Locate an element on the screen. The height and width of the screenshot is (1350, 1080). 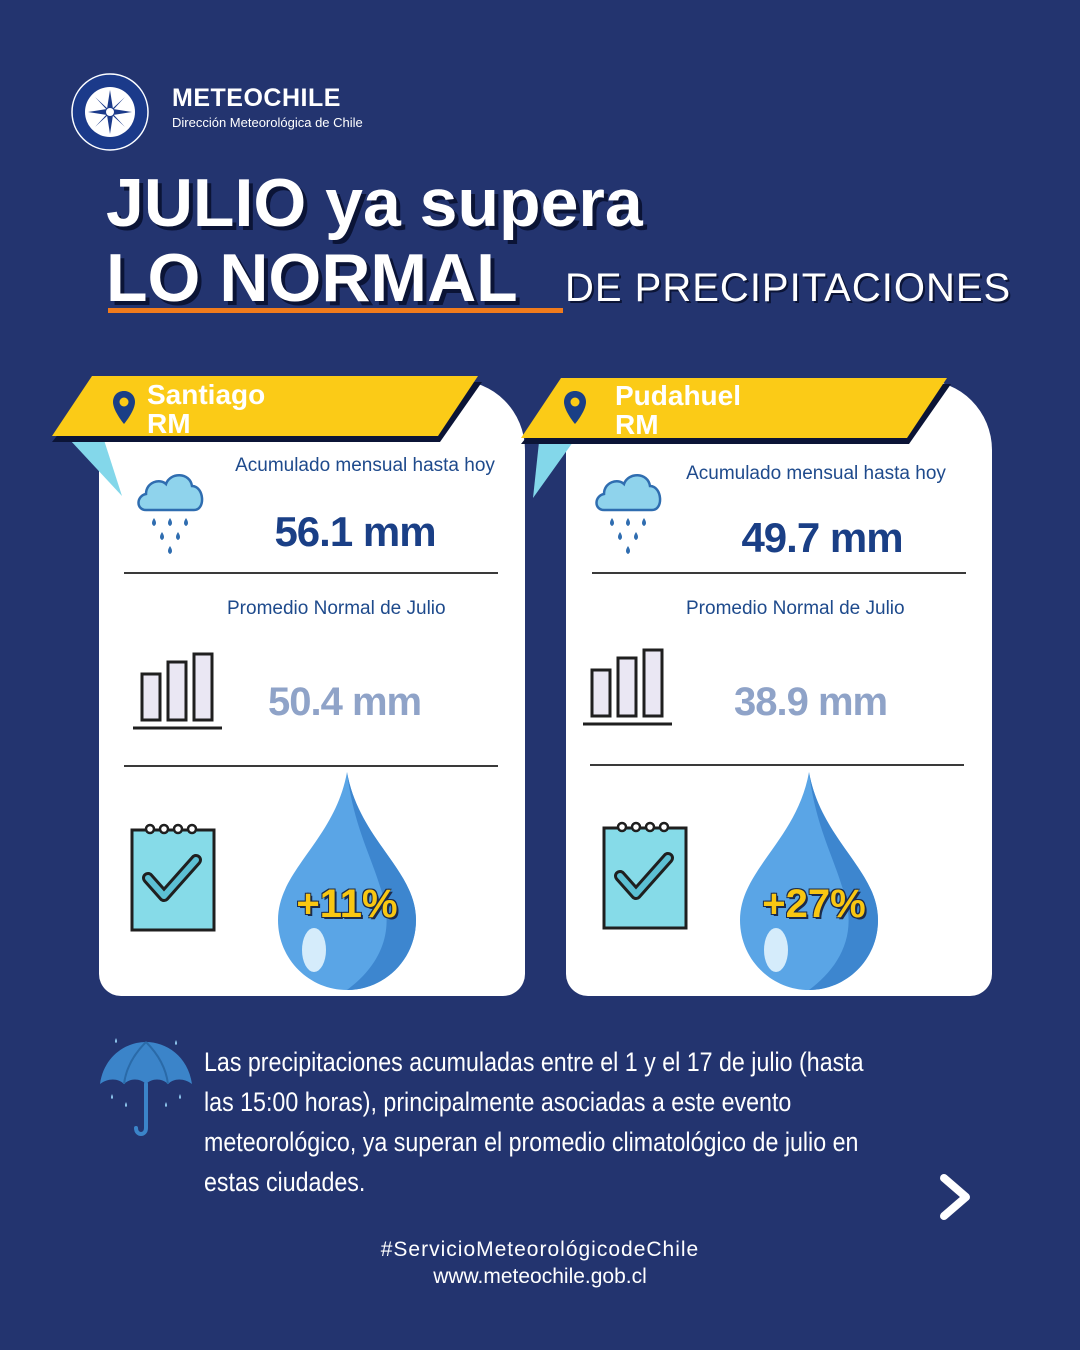
title-line-1: JULIO ya supera is located at coordinates (374, 203).